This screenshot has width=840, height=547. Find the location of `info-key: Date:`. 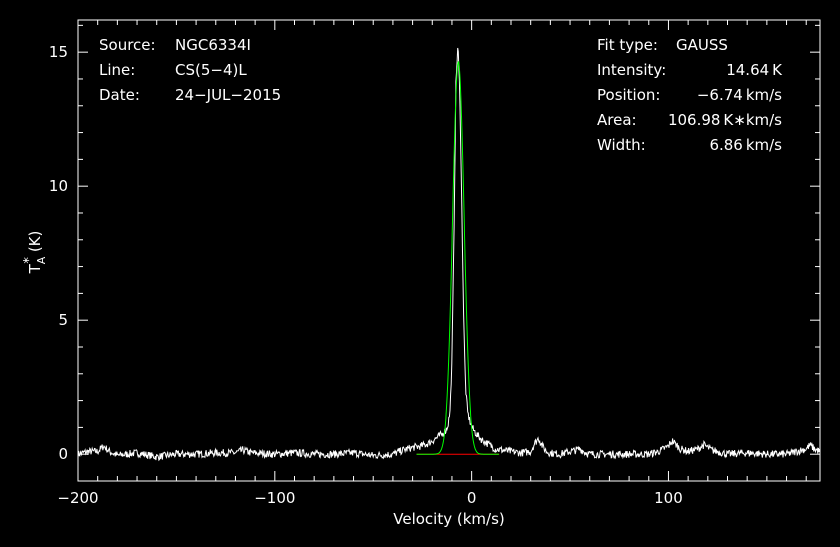

info-key: Date: is located at coordinates (119, 95).